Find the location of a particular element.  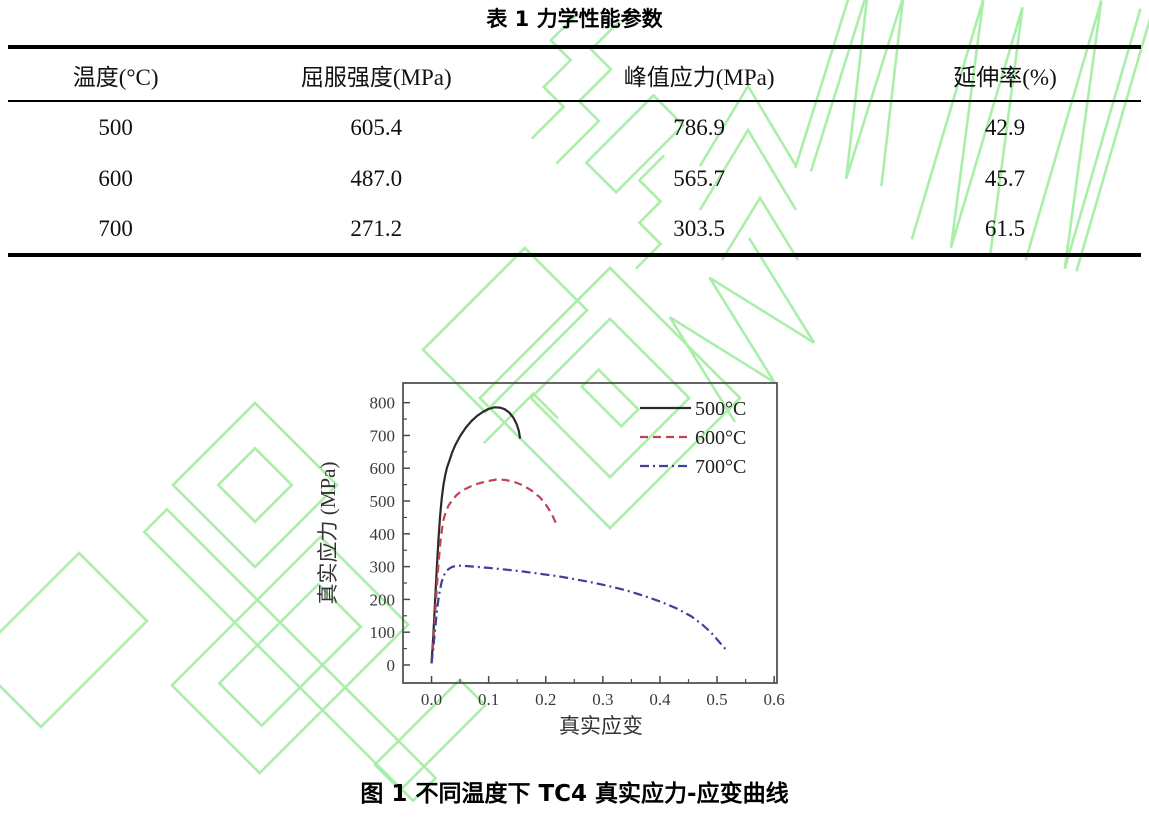

y-tick-label: 400 is located at coordinates (383, 534).